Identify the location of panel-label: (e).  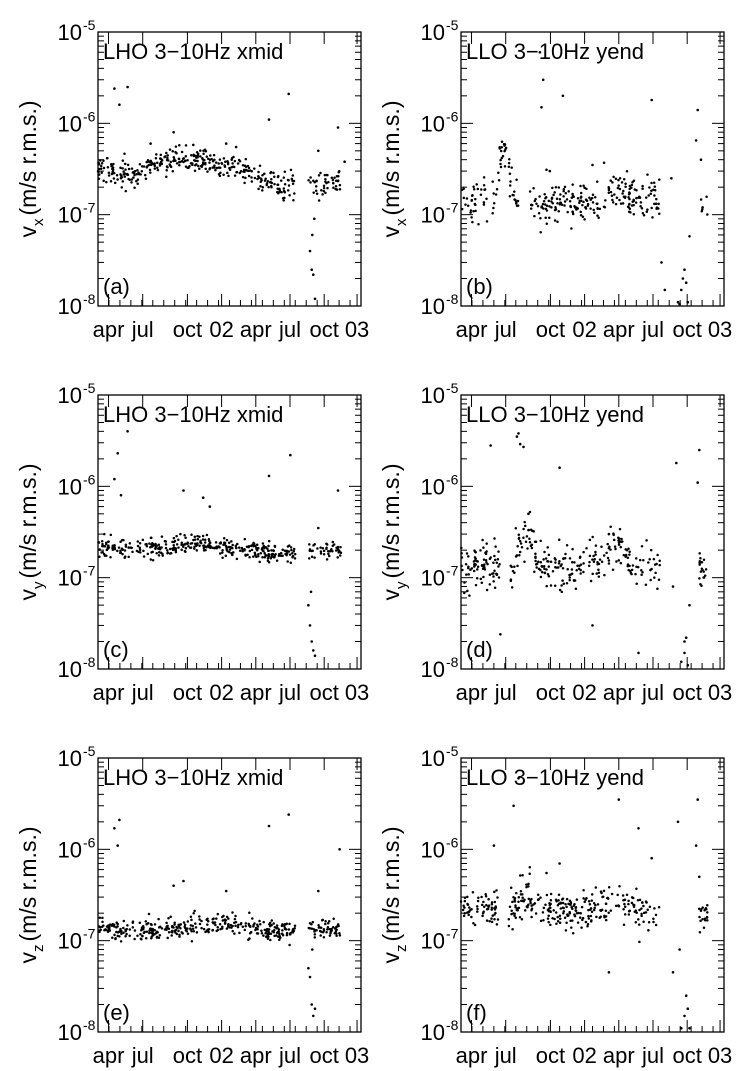
(116, 1012).